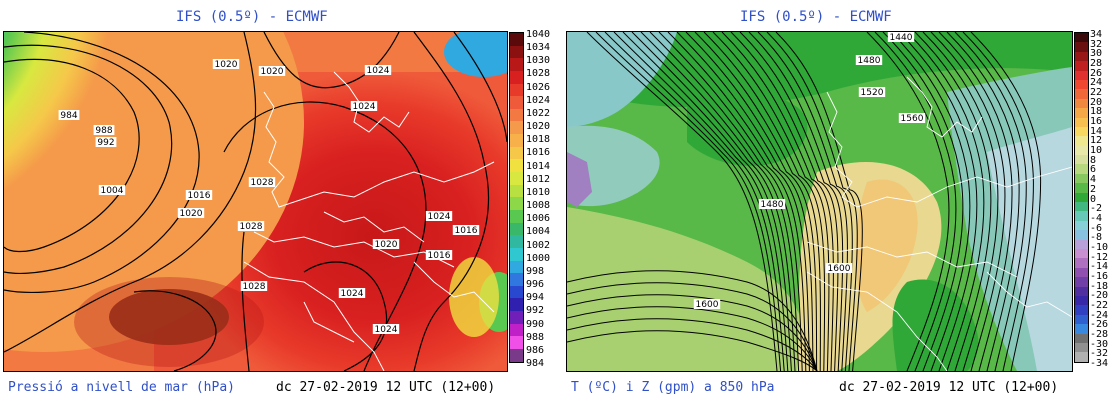 The height and width of the screenshot is (405, 1116). I want to click on svg-text: 984, so click(68, 116).